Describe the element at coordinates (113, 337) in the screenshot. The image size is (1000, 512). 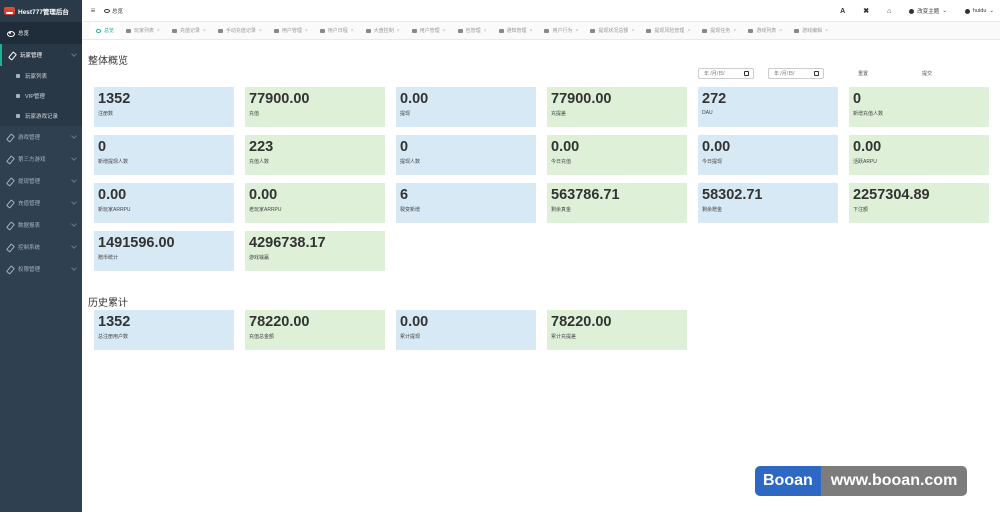
I see `stat-label: 总注册用户数` at that location.